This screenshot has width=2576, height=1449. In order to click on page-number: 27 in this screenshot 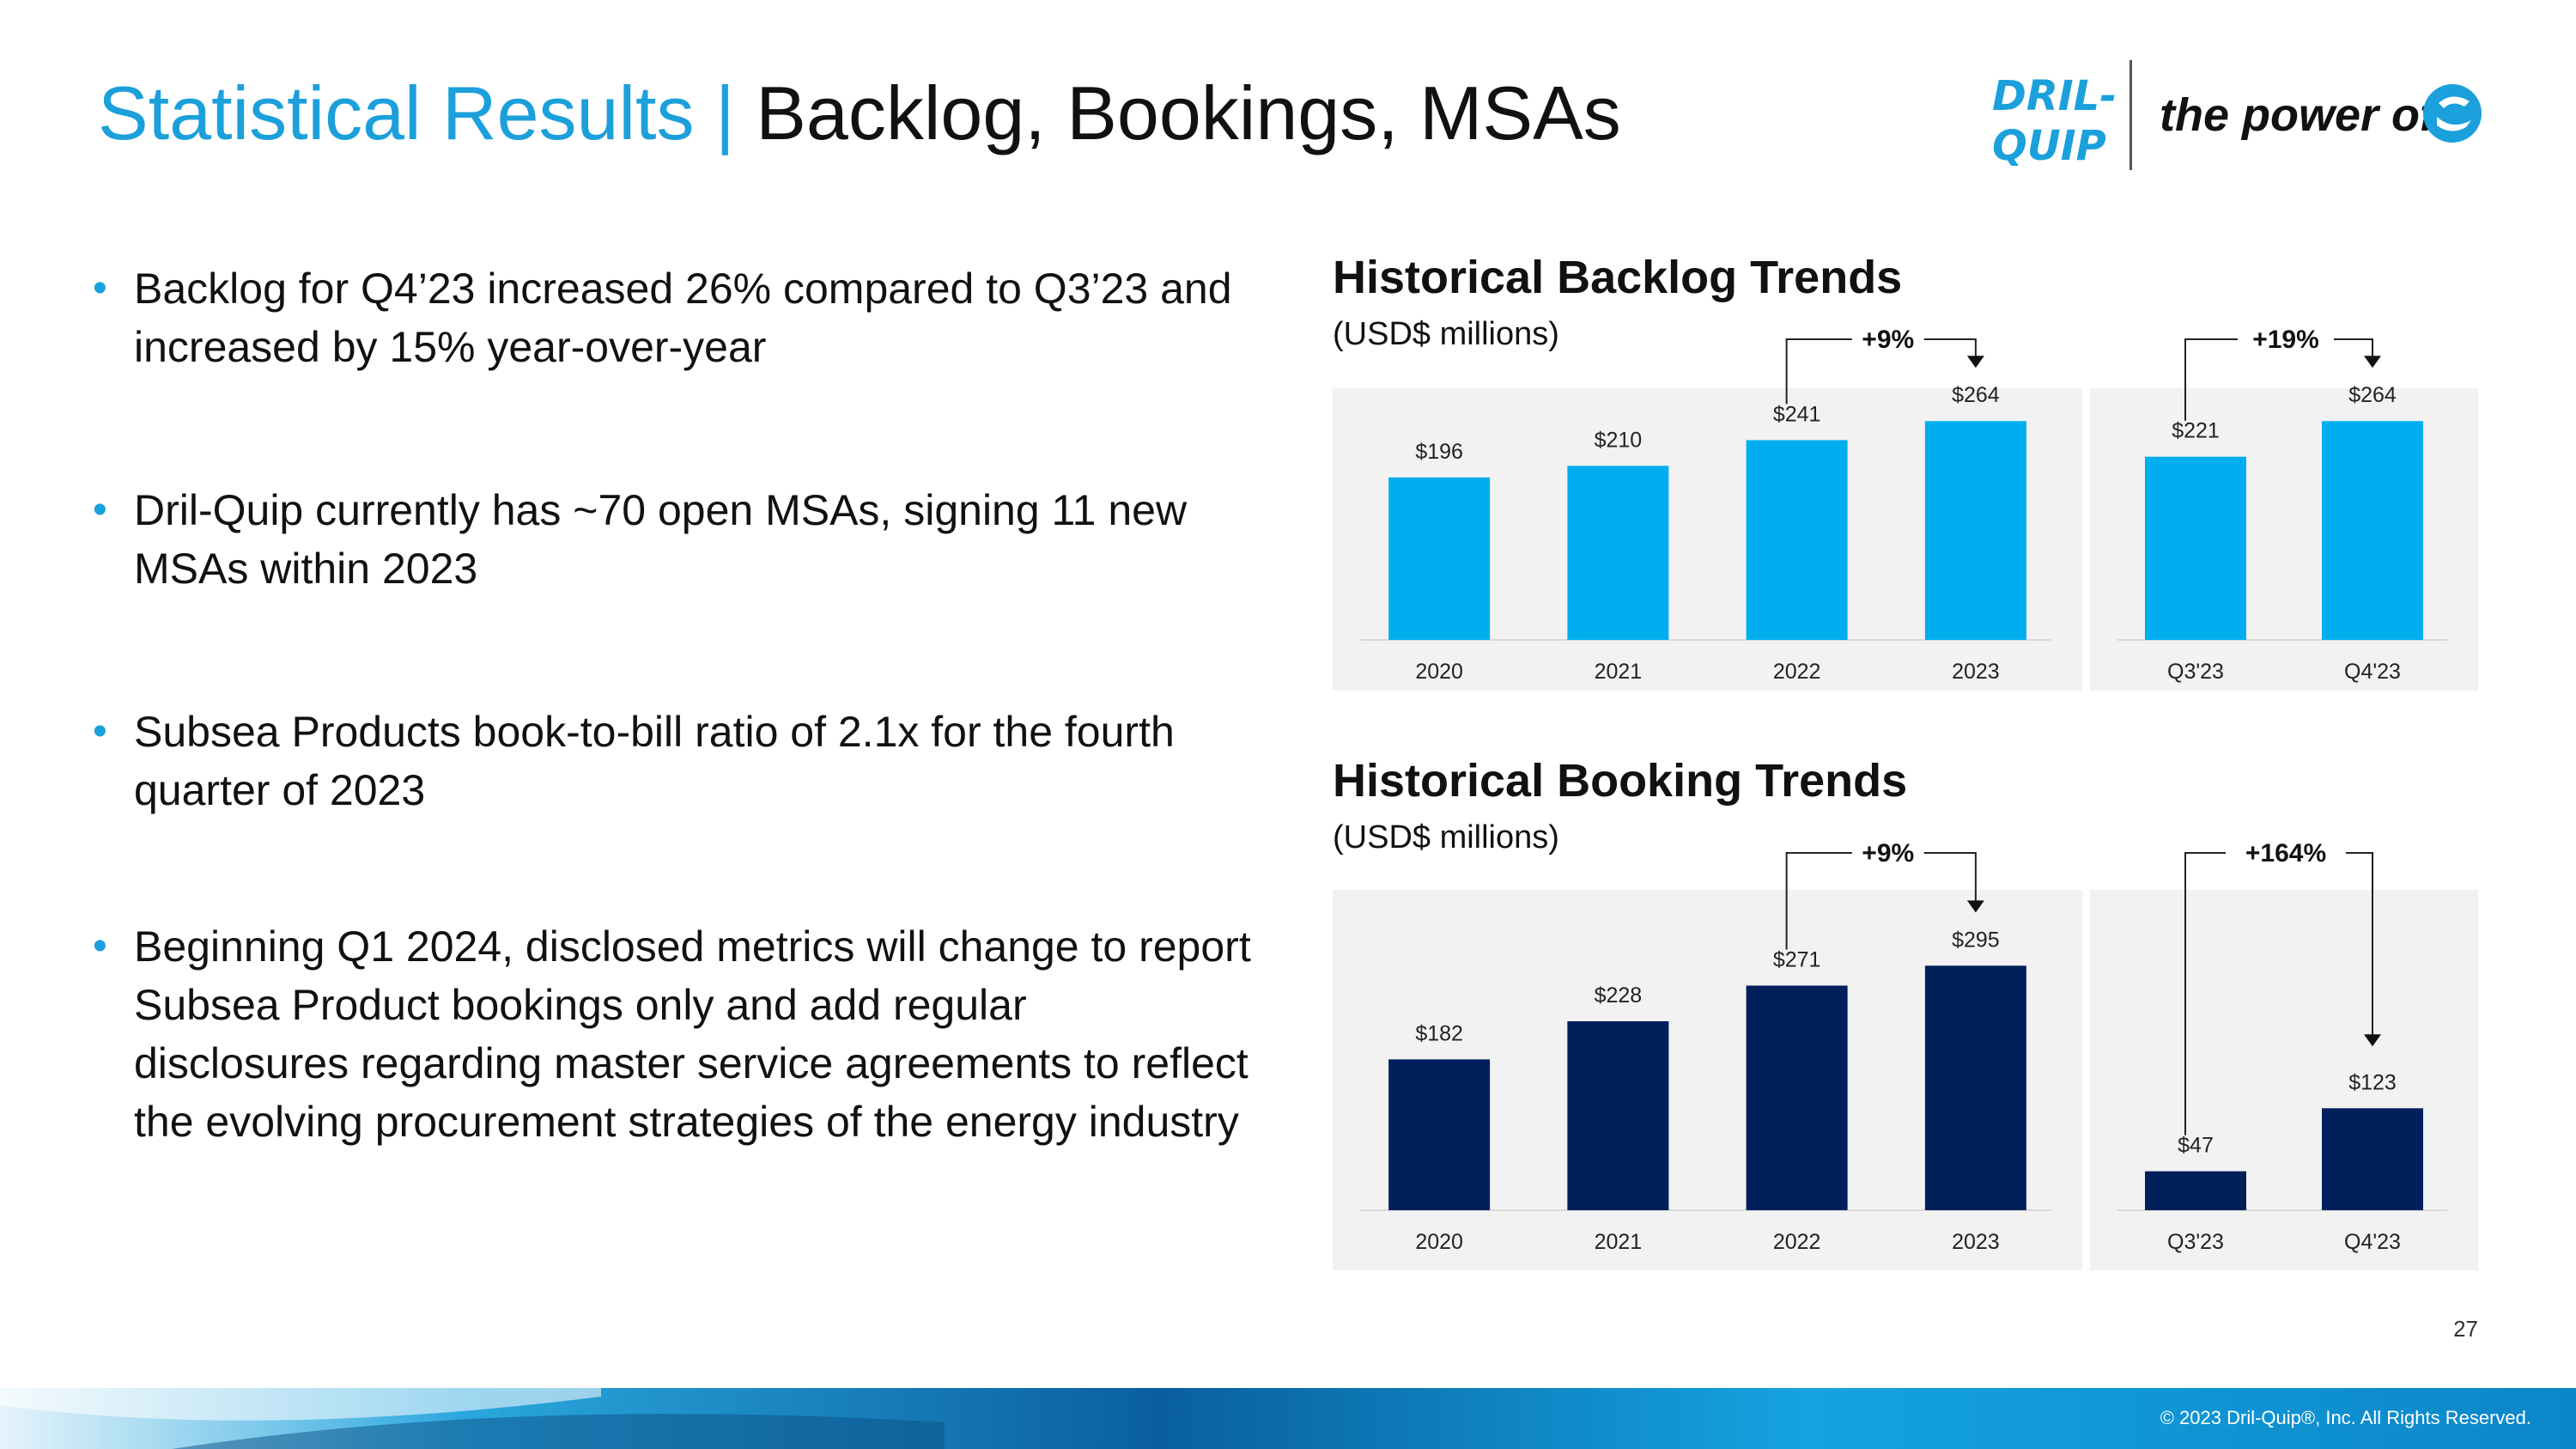, I will do `click(2465, 1329)`.